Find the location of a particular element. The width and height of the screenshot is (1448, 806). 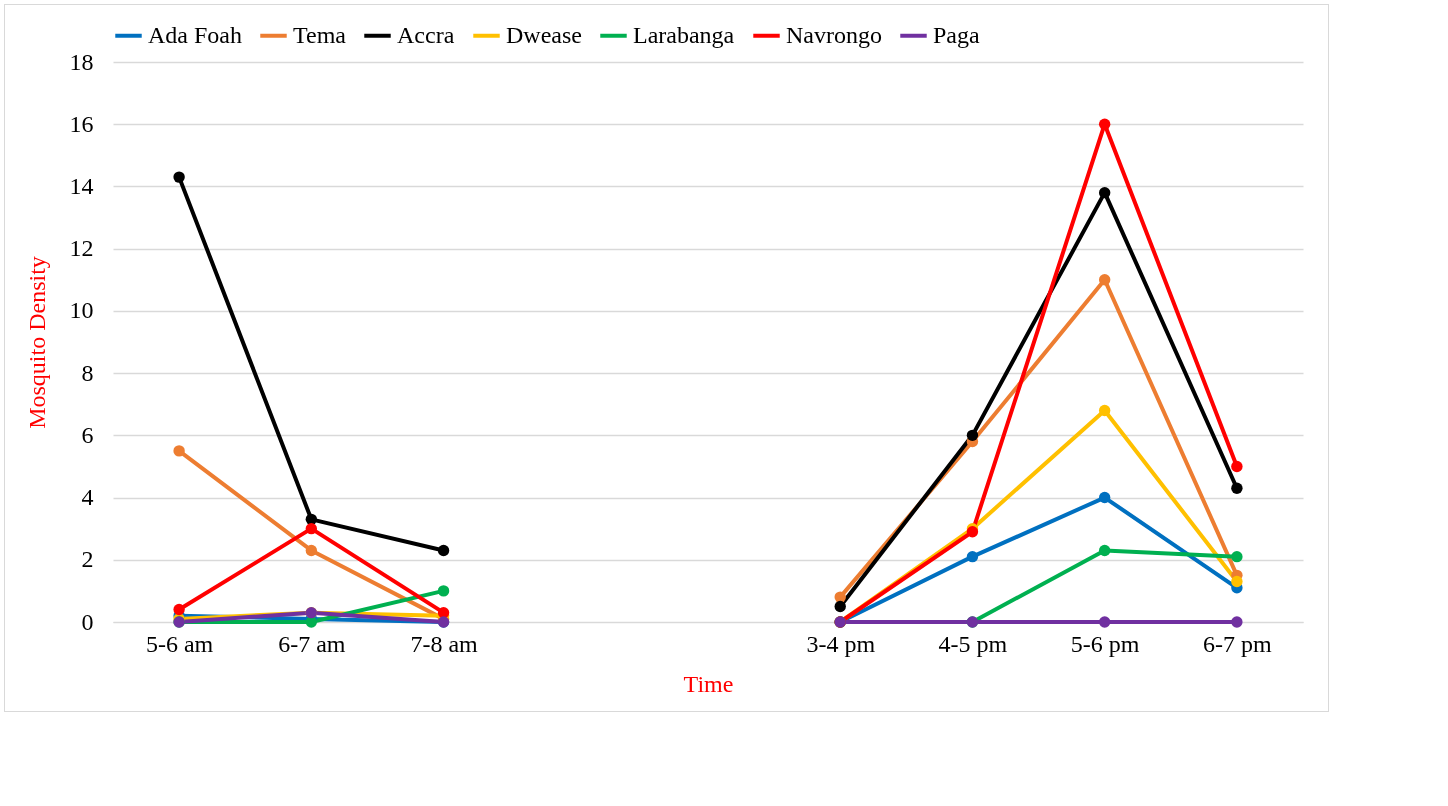

x-tick-label: 4-5 pm is located at coordinates (973, 643).